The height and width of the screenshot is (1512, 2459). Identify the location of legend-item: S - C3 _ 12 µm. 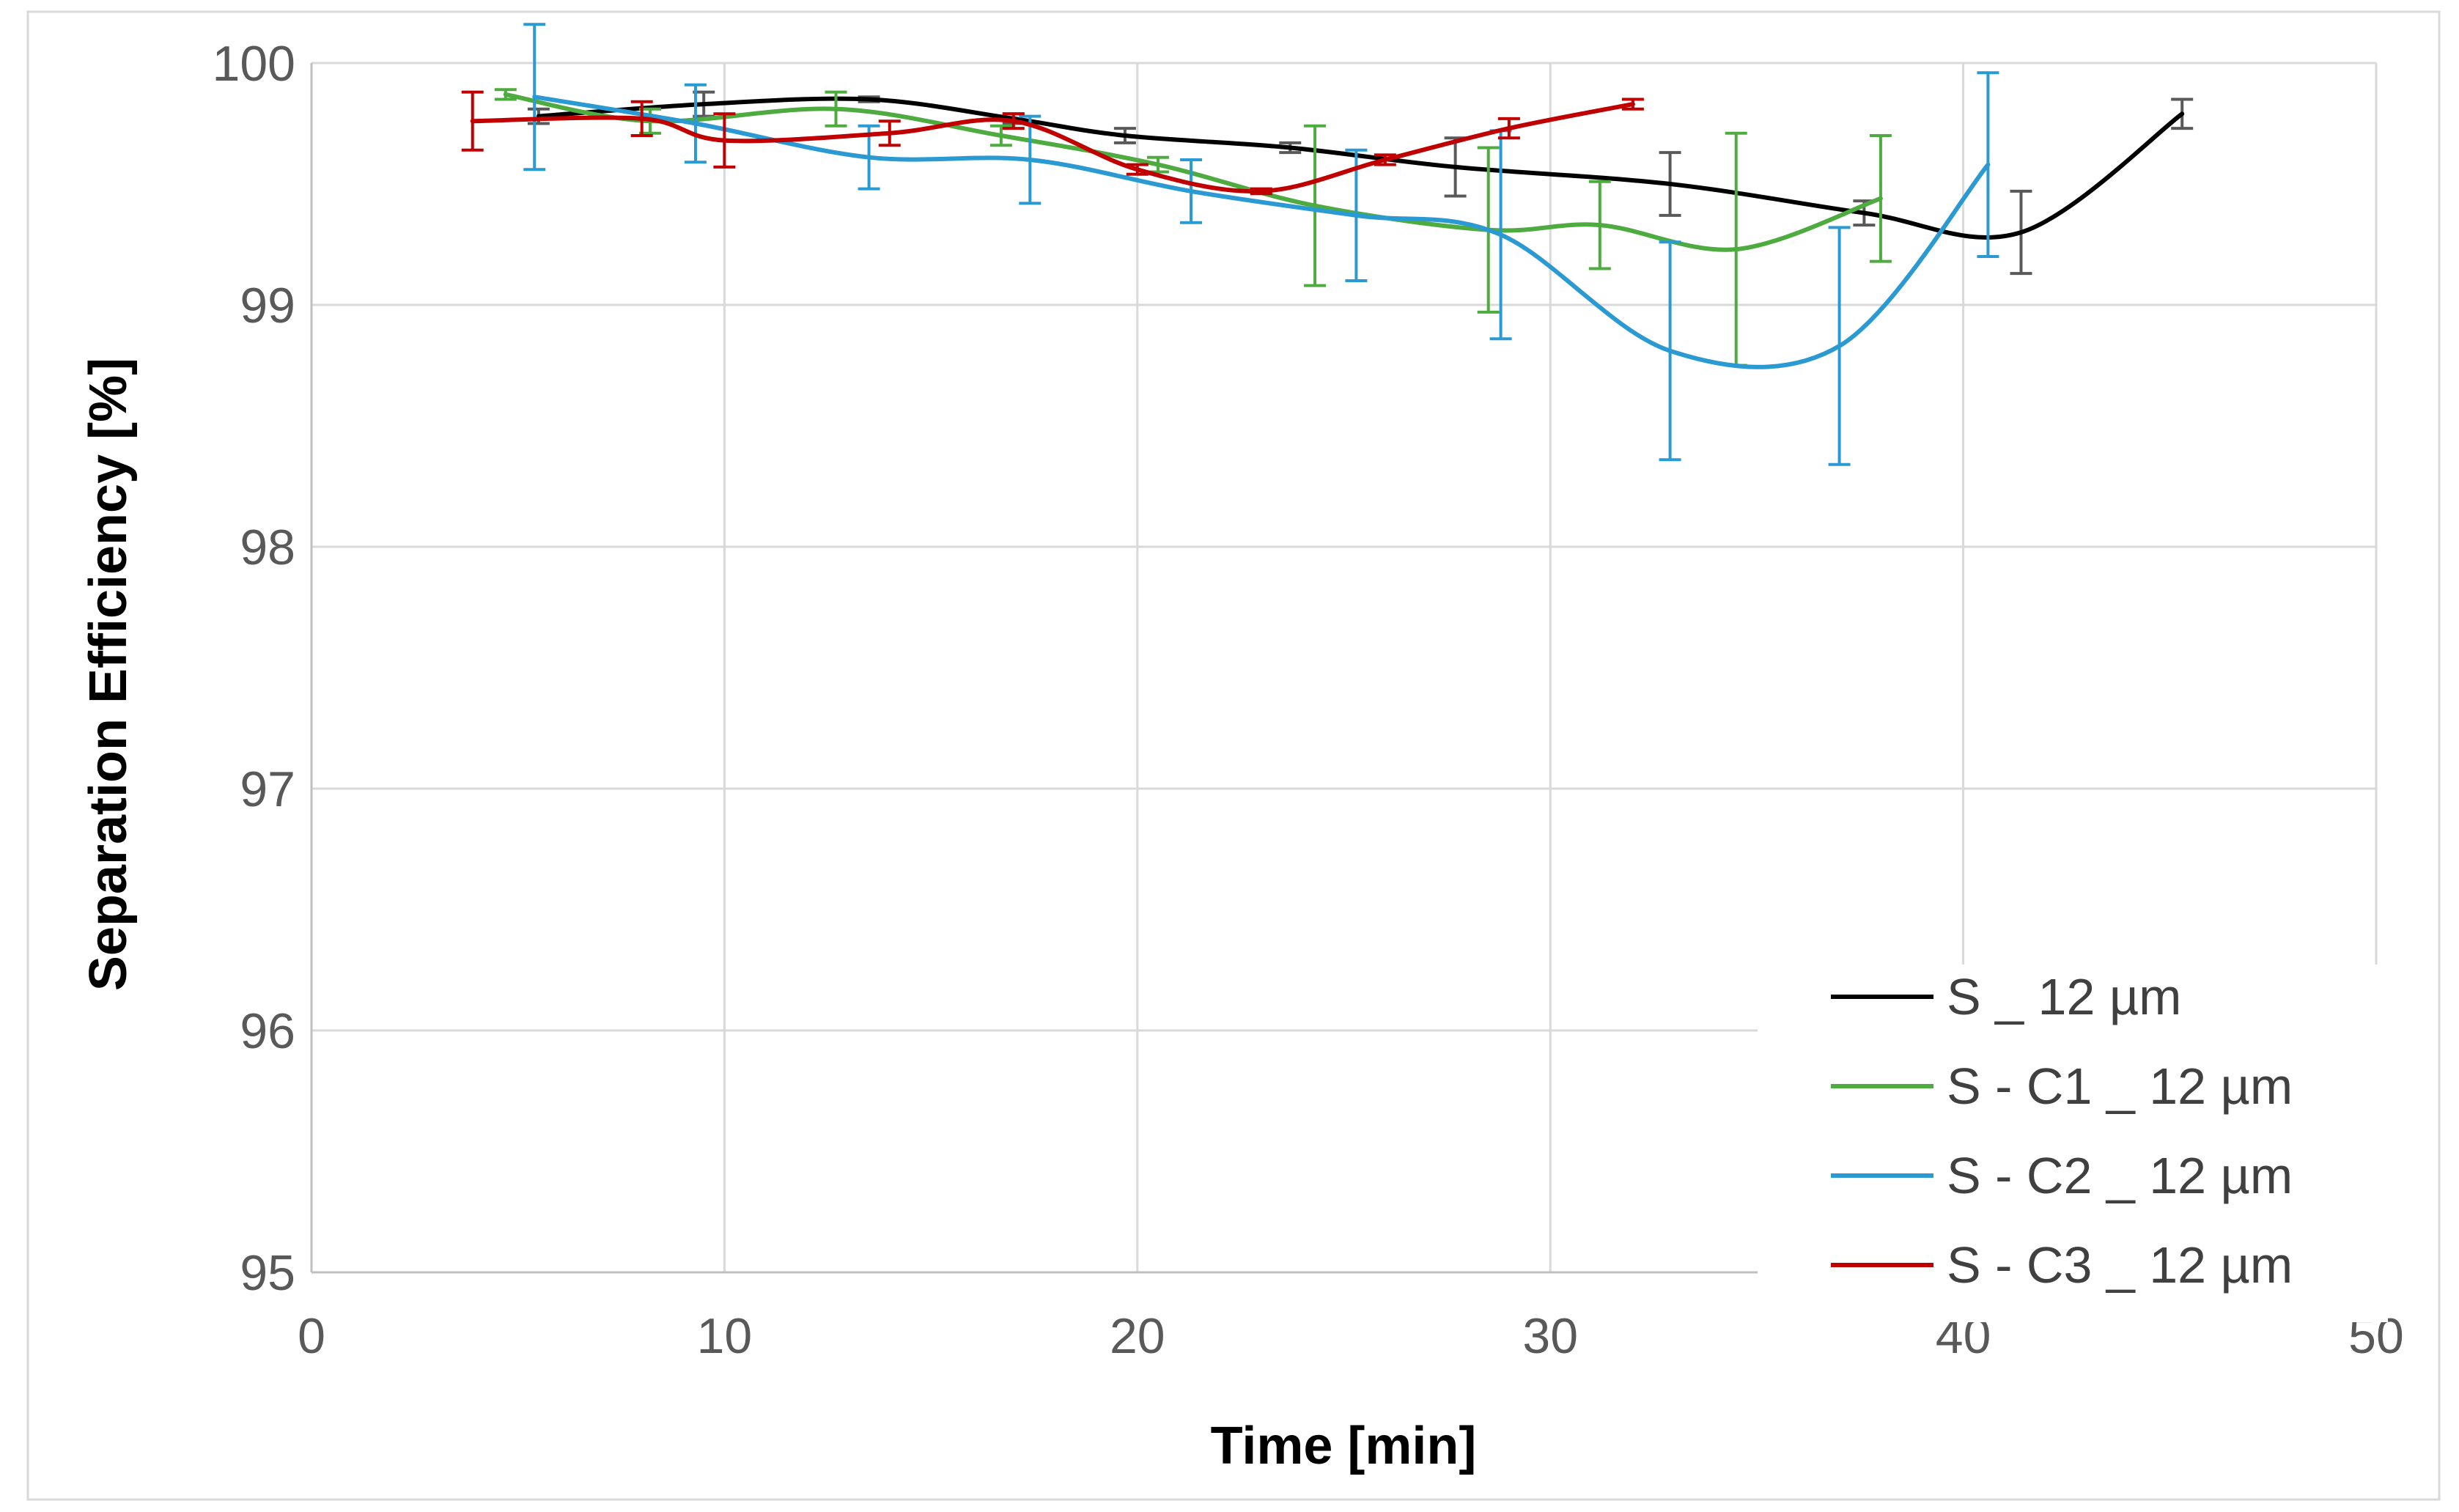
(2062, 1265).